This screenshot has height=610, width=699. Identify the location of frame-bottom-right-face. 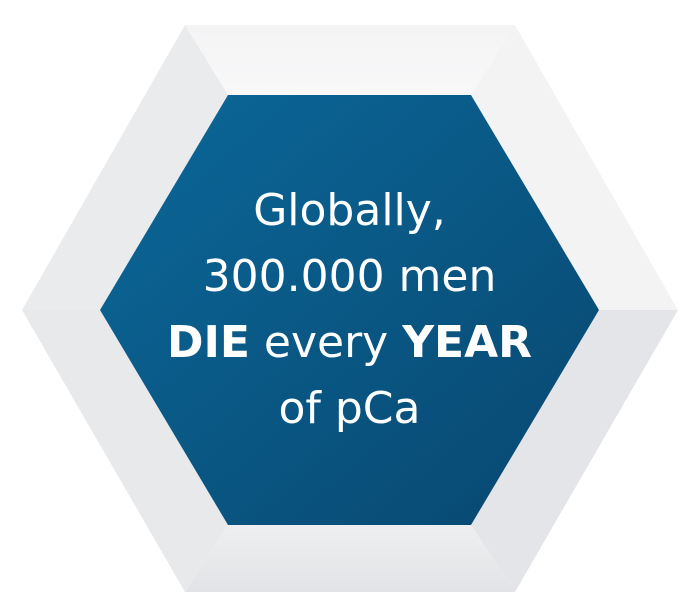
(574, 451).